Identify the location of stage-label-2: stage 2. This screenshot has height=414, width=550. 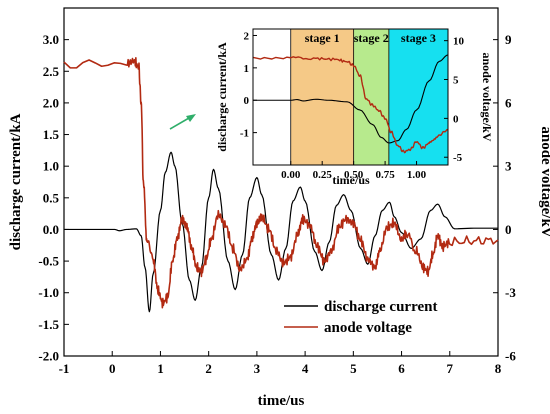
(371, 38).